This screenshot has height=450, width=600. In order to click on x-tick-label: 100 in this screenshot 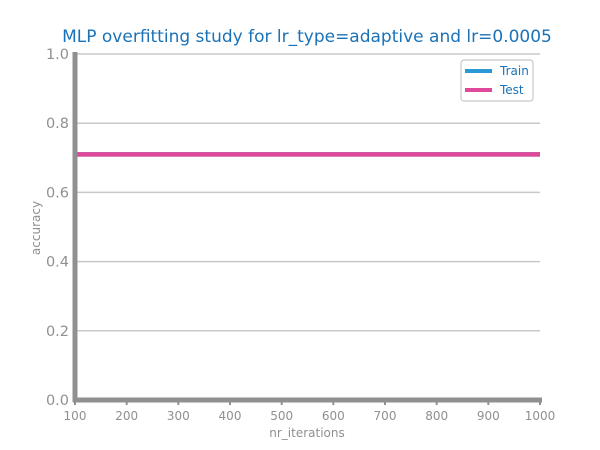, I will do `click(75, 416)`.